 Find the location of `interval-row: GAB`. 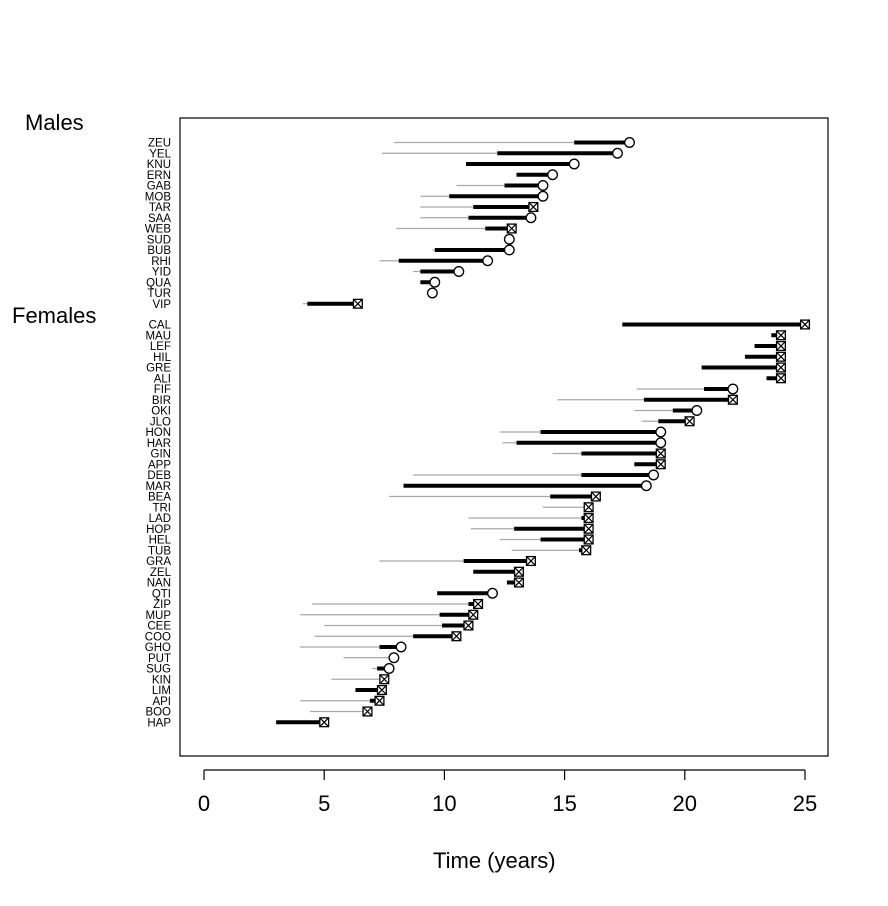

interval-row: GAB is located at coordinates (348, 186).